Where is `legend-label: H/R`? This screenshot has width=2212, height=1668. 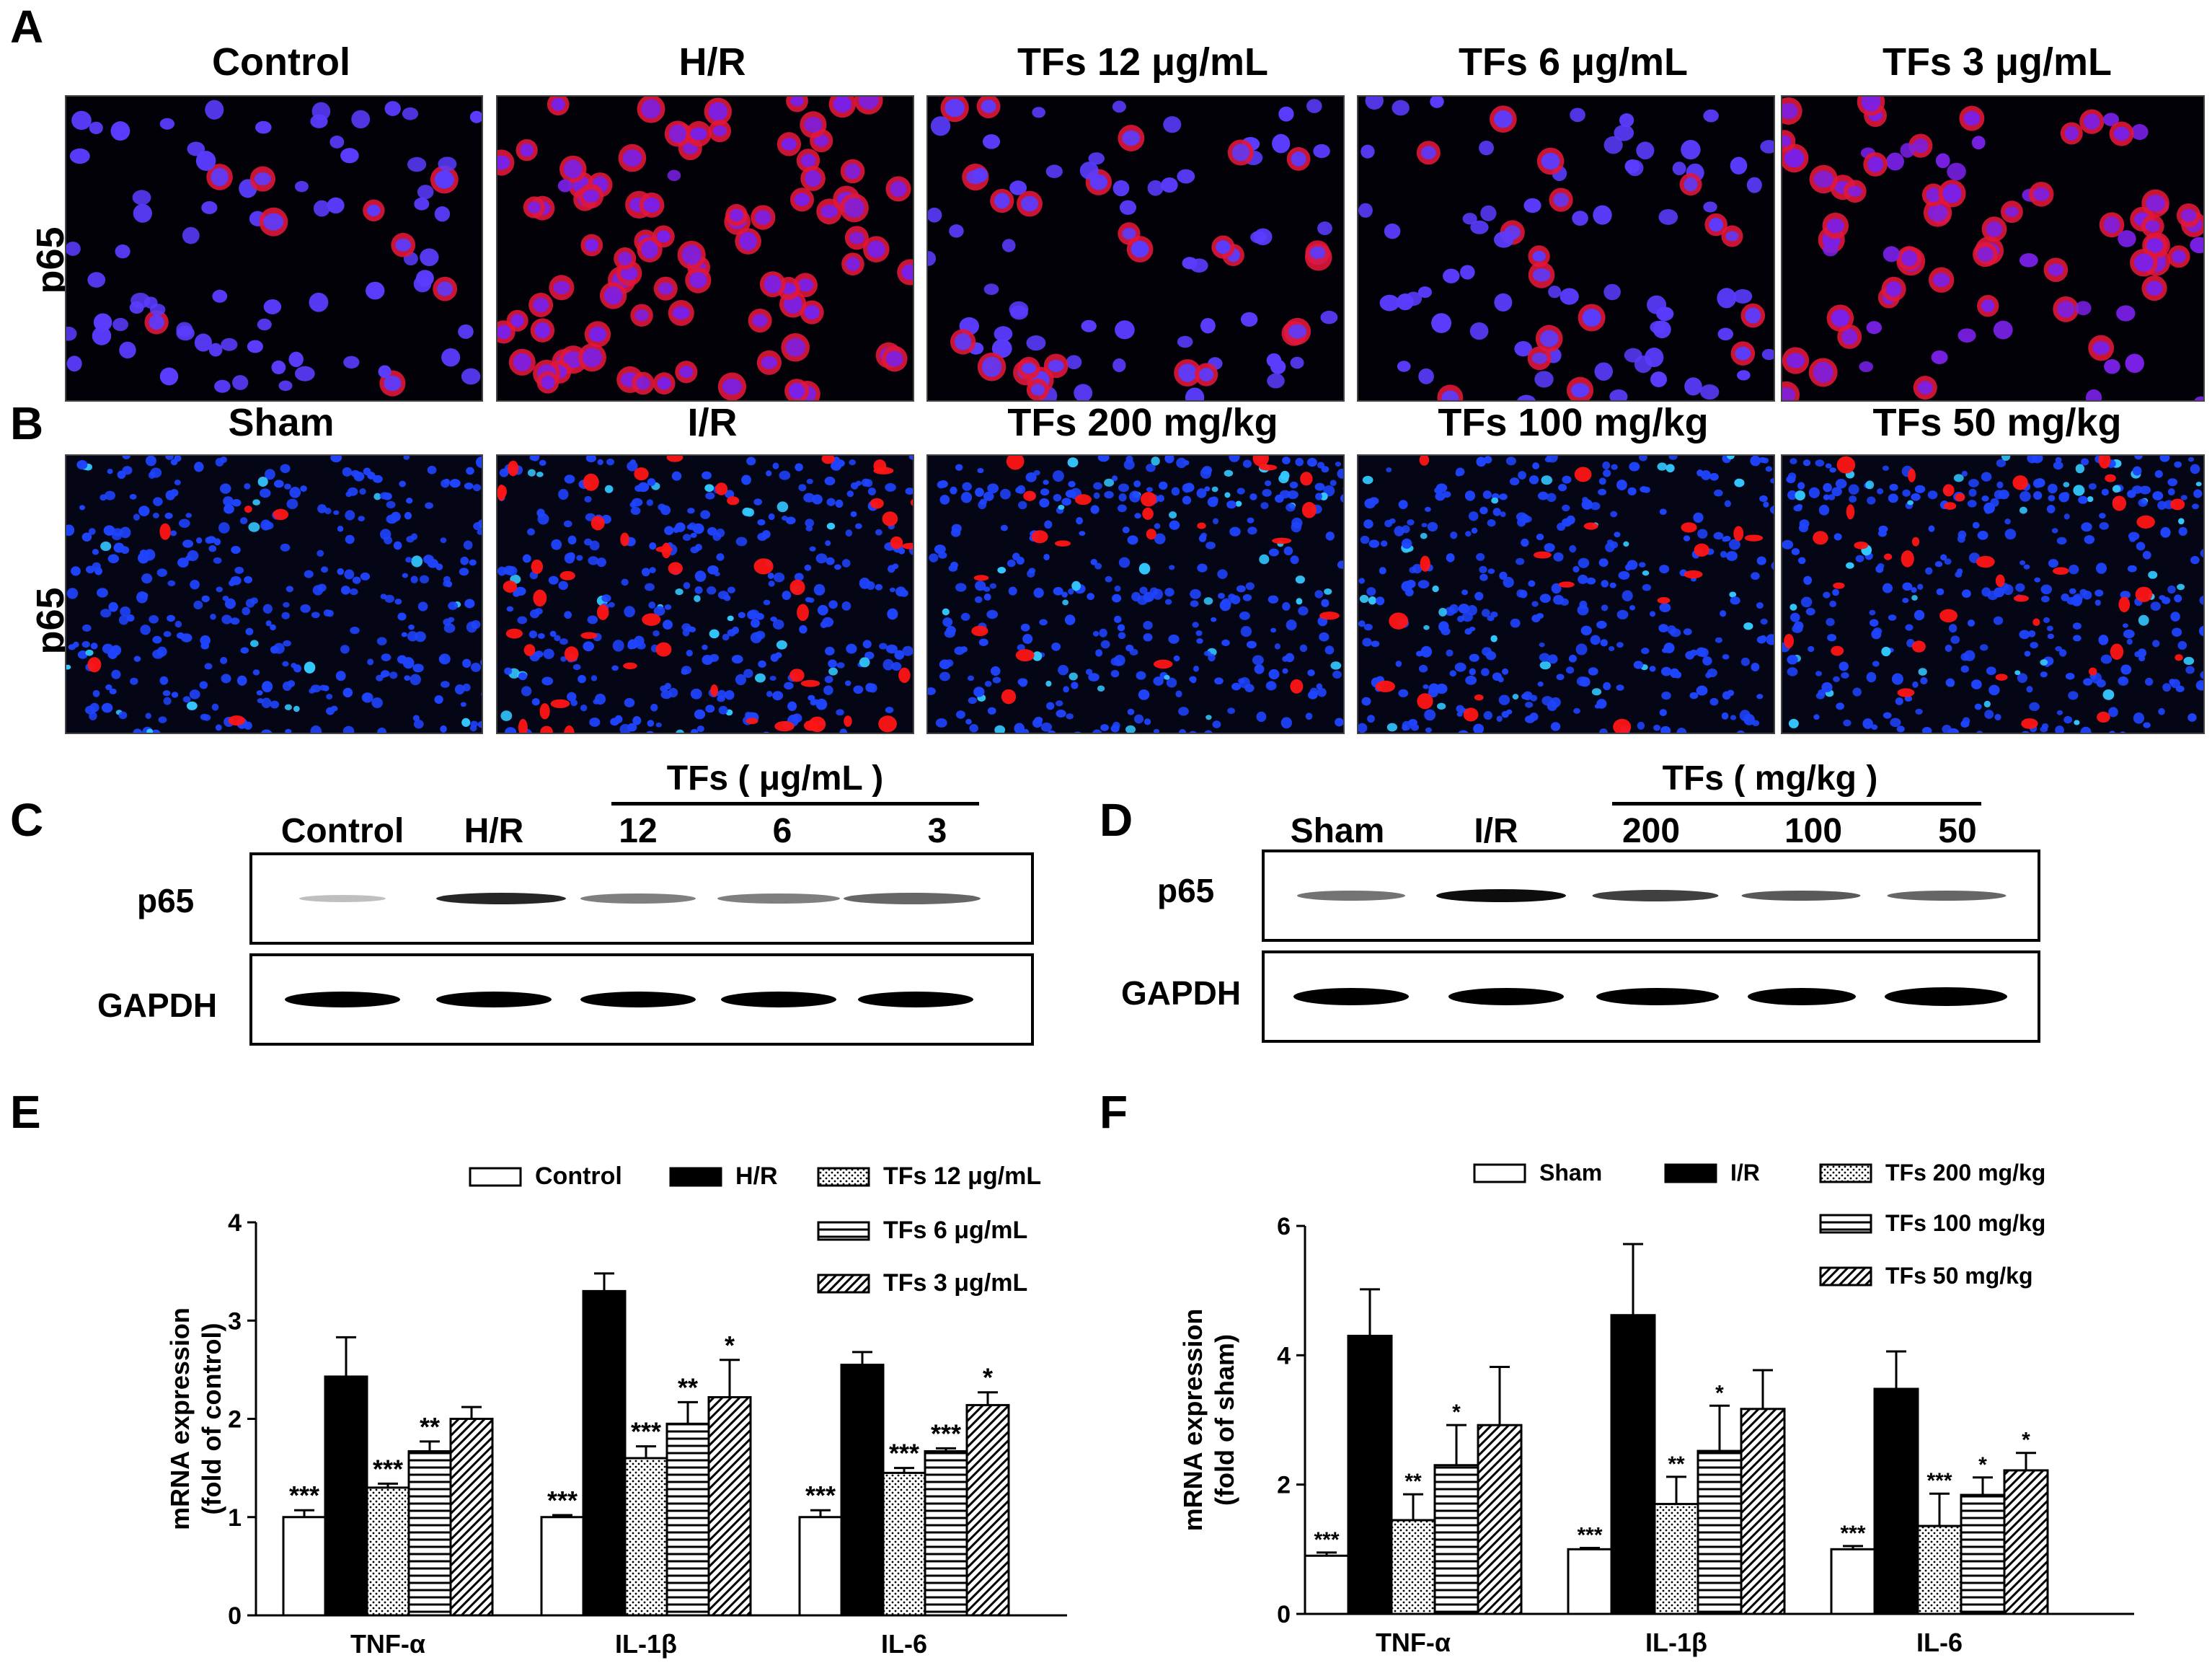
legend-label: H/R is located at coordinates (756, 1176).